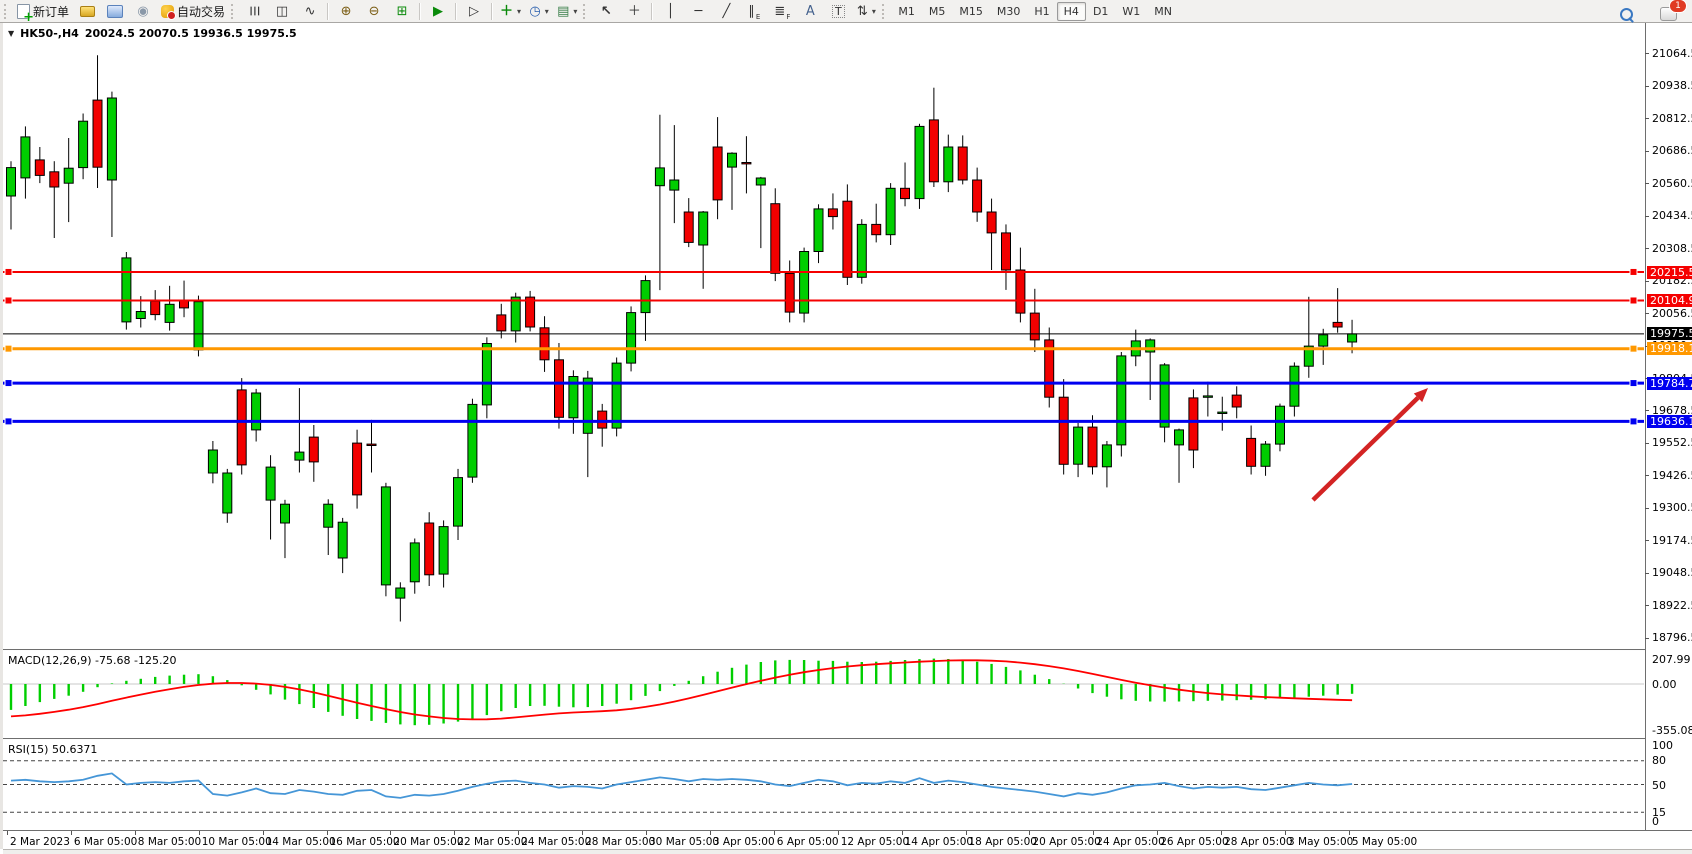 This screenshot has height=854, width=1692. I want to click on price-tag-19918.1: 19918.1, so click(1669, 349).